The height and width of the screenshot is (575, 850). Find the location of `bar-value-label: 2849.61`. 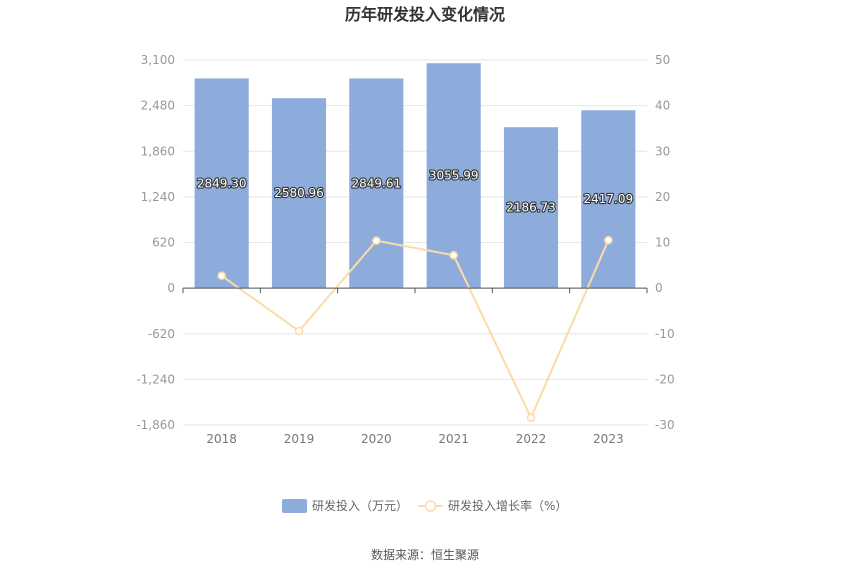

bar-value-label: 2849.61 is located at coordinates (377, 183).